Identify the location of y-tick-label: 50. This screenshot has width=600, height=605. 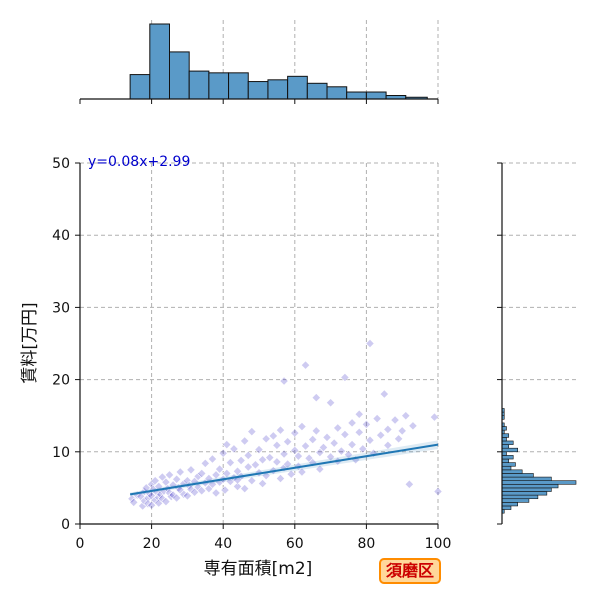
(61, 164).